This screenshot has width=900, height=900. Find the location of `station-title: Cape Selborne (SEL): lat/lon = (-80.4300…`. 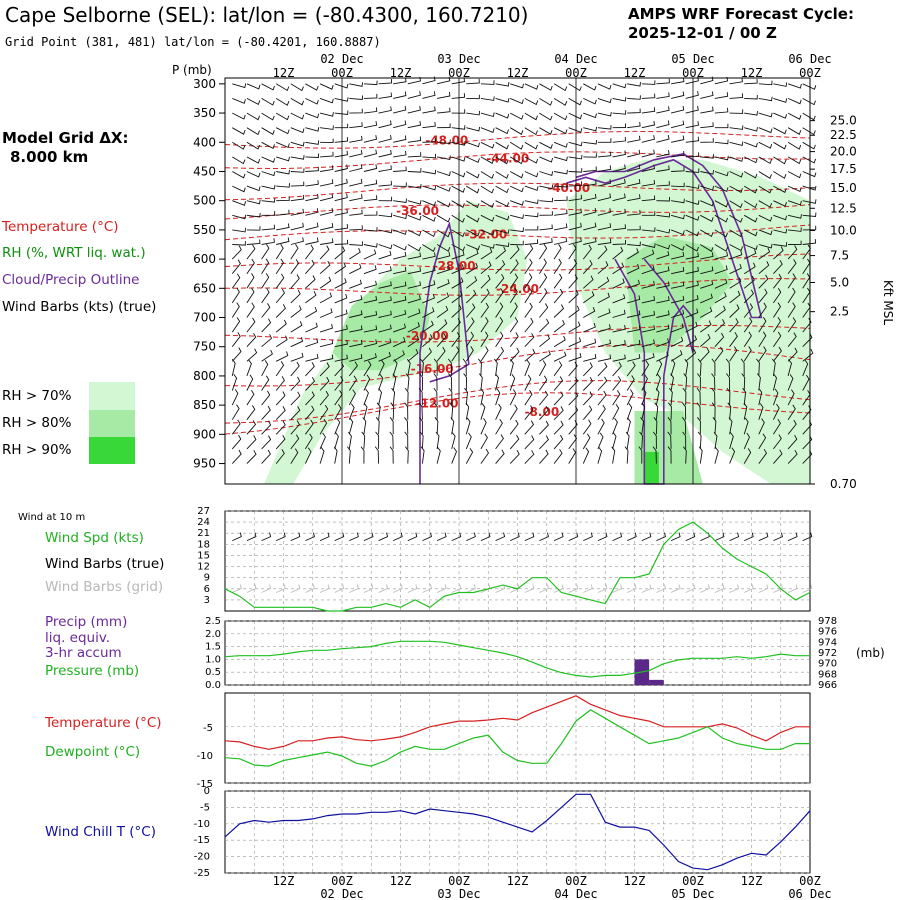

station-title: Cape Selborne (SEL): lat/lon = (-80.4300… is located at coordinates (266, 15).